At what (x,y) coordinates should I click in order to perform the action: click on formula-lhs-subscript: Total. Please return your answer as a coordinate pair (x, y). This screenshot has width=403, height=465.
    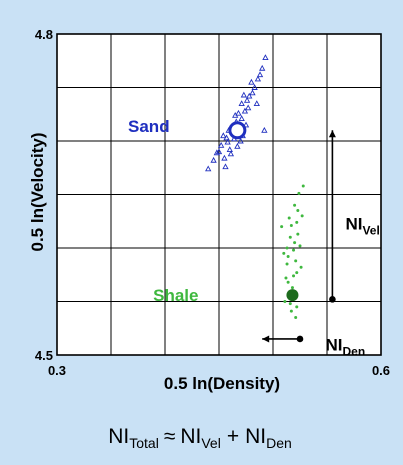
    Looking at the image, I should click on (144, 443).